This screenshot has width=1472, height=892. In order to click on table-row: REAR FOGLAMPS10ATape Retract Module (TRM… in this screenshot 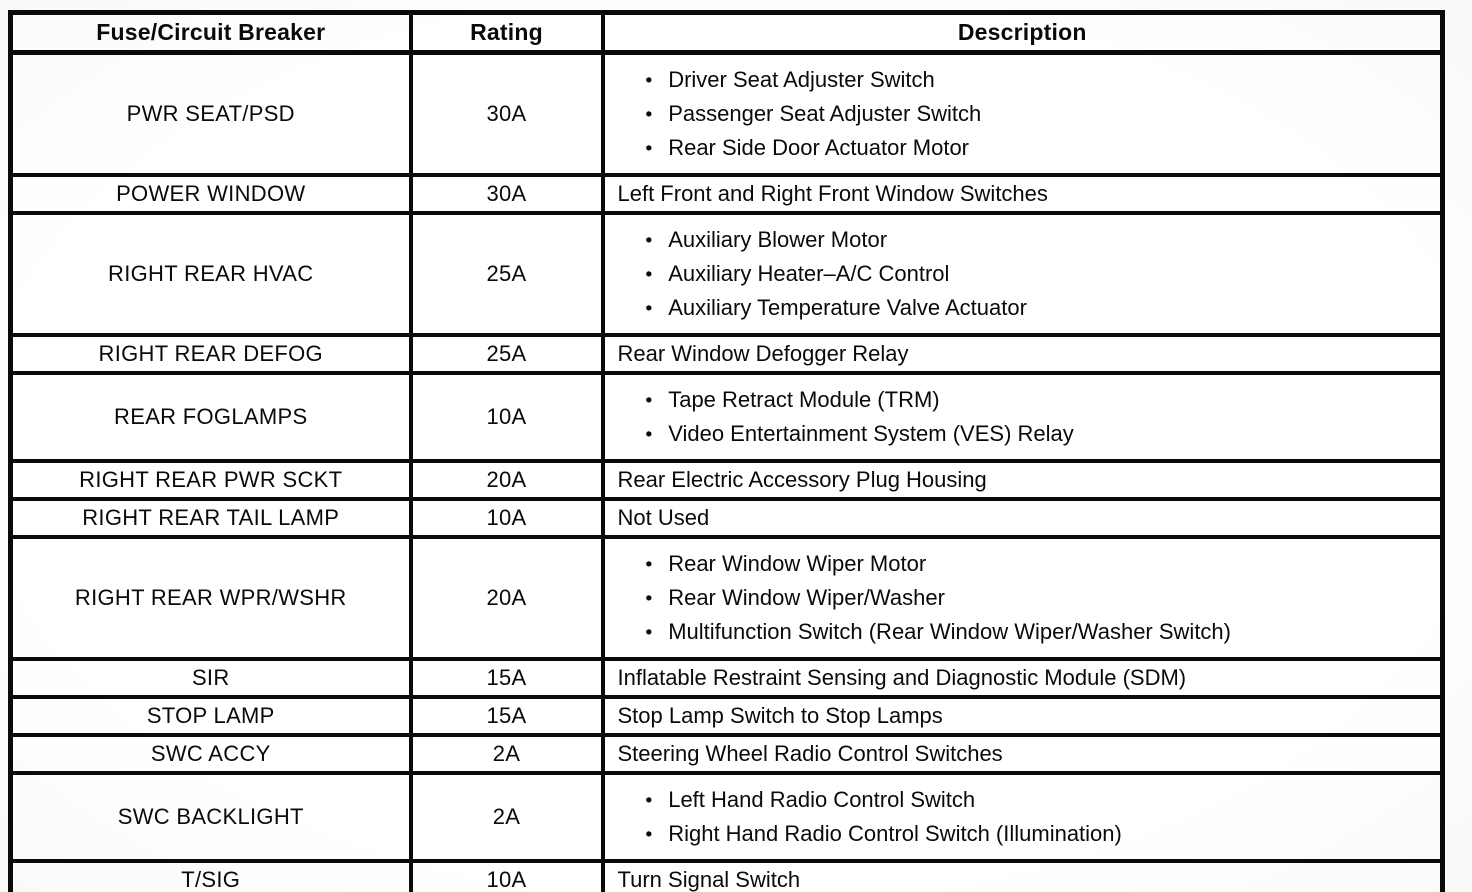, I will do `click(726, 417)`.